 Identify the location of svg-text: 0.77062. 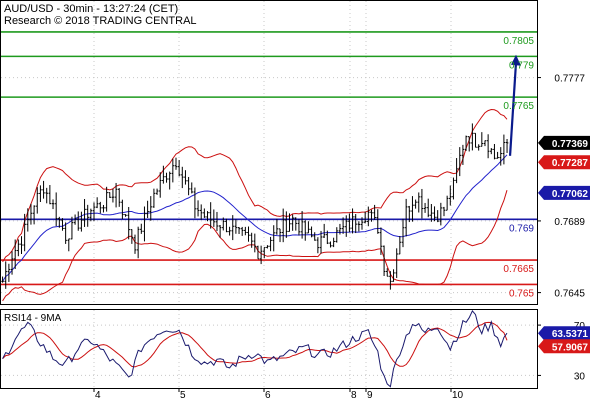
(570, 194).